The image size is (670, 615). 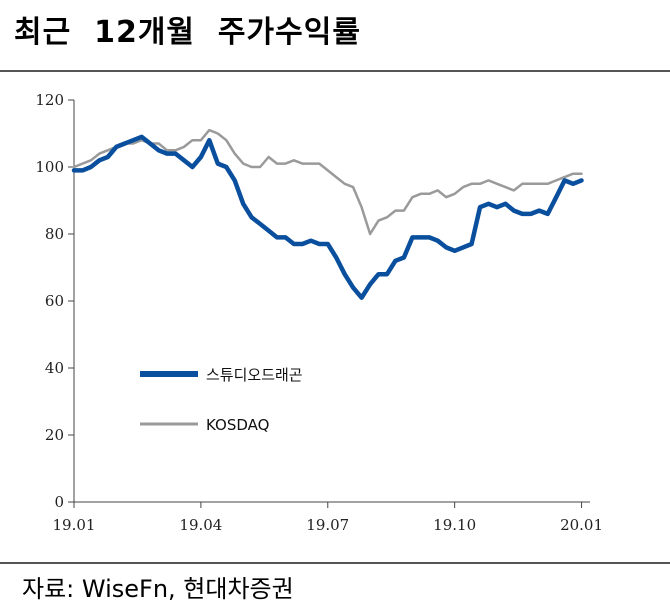 What do you see at coordinates (454, 525) in the screenshot?
I see `x-tick-label: 19.10` at bounding box center [454, 525].